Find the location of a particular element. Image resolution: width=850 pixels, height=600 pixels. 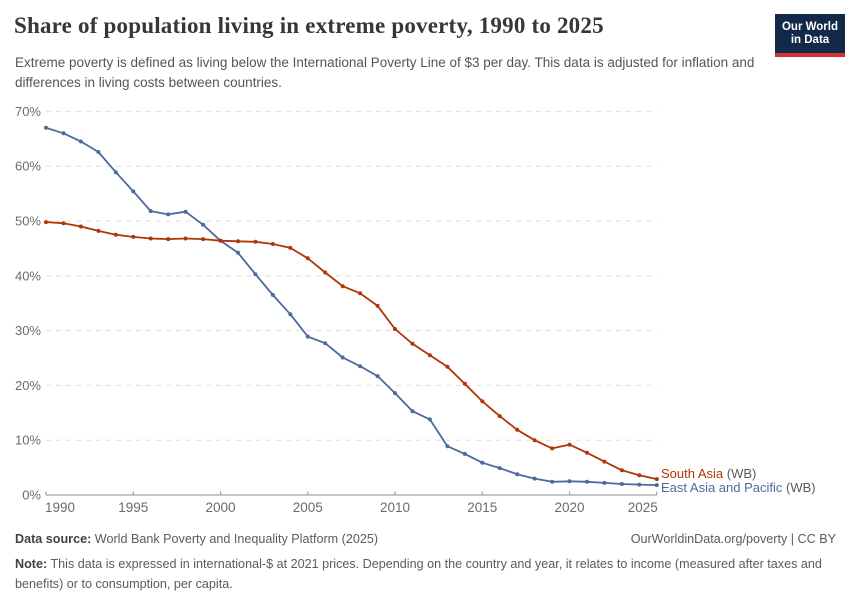

y-tick-label: 40% is located at coordinates (28, 275).